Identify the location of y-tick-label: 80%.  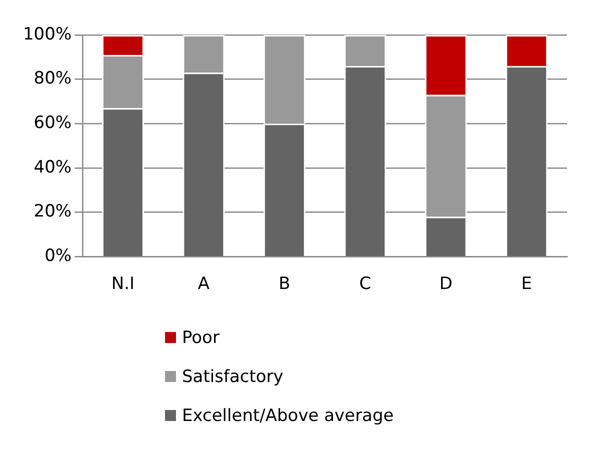
(53, 78).